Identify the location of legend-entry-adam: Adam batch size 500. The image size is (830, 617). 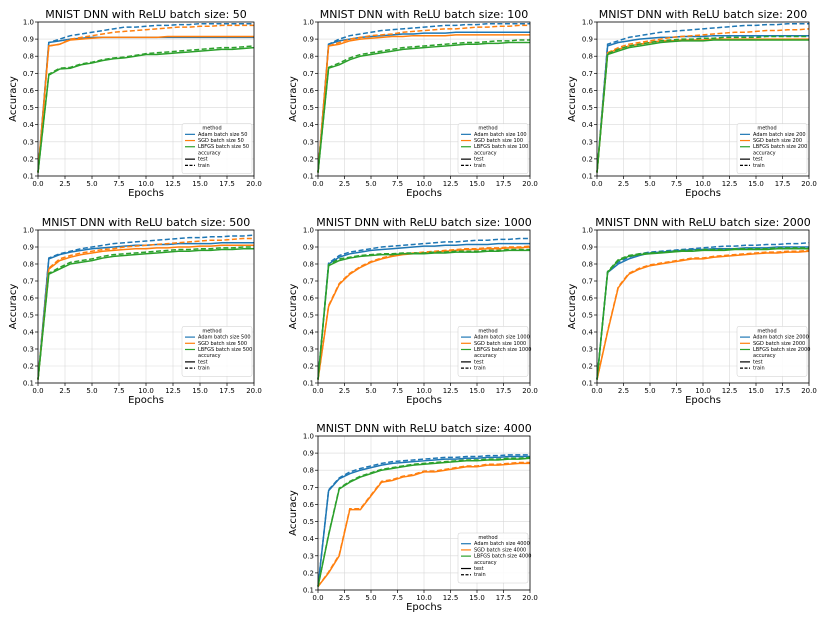
(224, 338).